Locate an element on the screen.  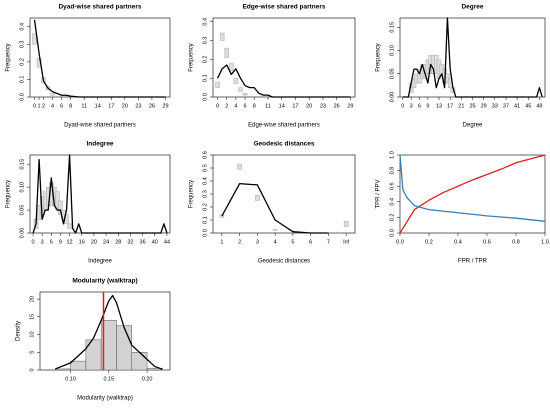
y-tick-label: 5 is located at coordinates (32, 352).